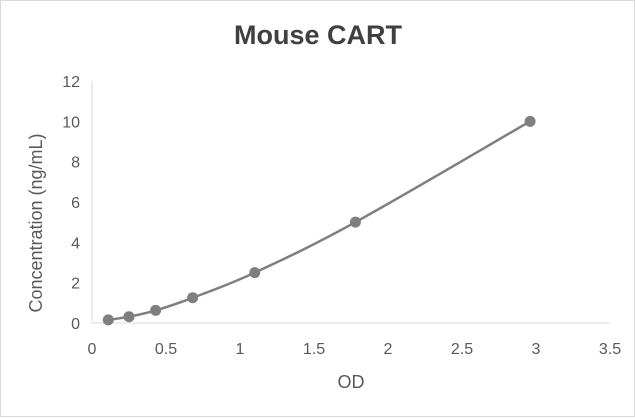  I want to click on x-tick-label: 1, so click(240, 349).